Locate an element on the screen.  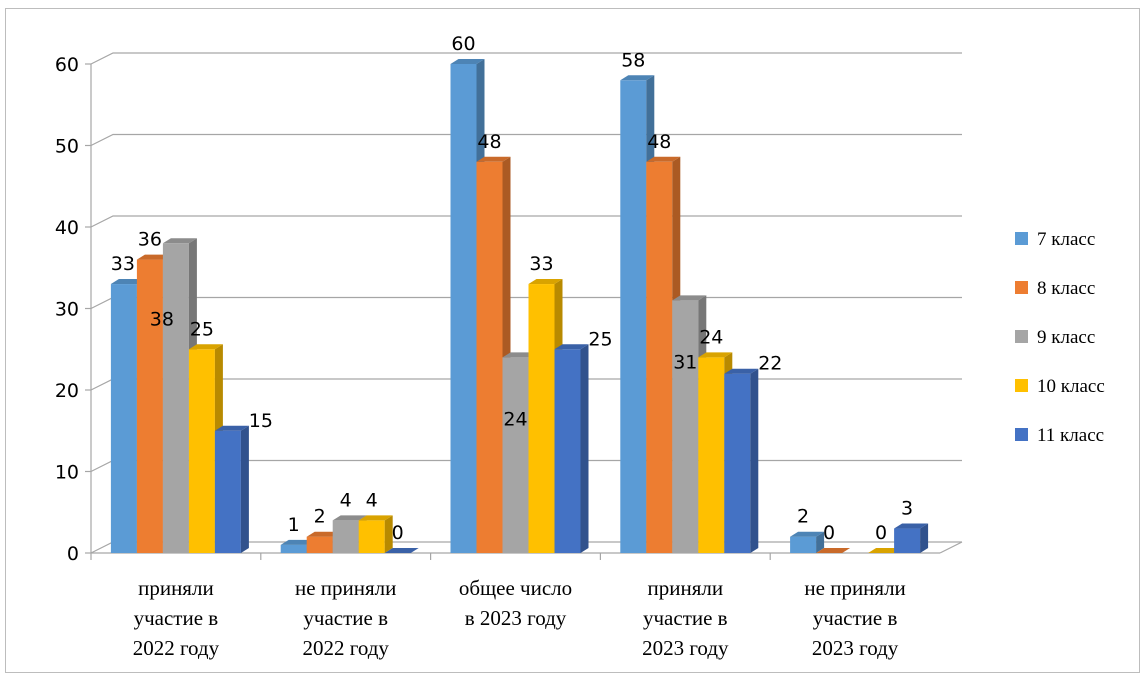
category-label-line: приняли is located at coordinates (686, 588).